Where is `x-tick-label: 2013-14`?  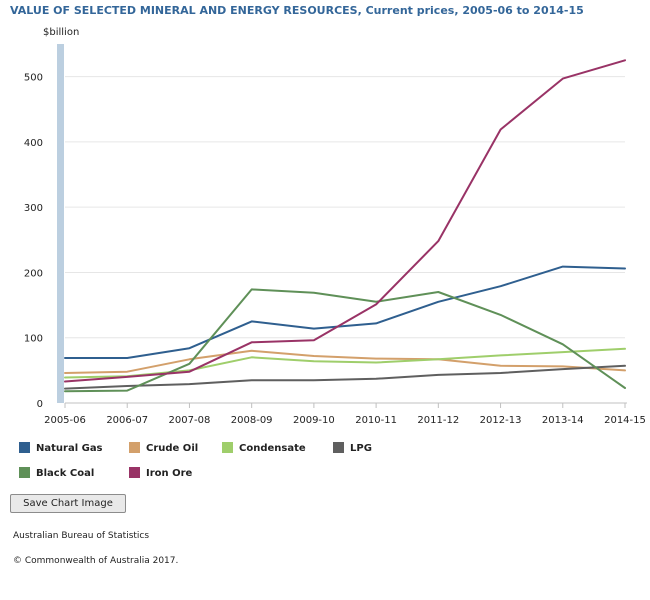
x-tick-label: 2013-14 is located at coordinates (563, 420).